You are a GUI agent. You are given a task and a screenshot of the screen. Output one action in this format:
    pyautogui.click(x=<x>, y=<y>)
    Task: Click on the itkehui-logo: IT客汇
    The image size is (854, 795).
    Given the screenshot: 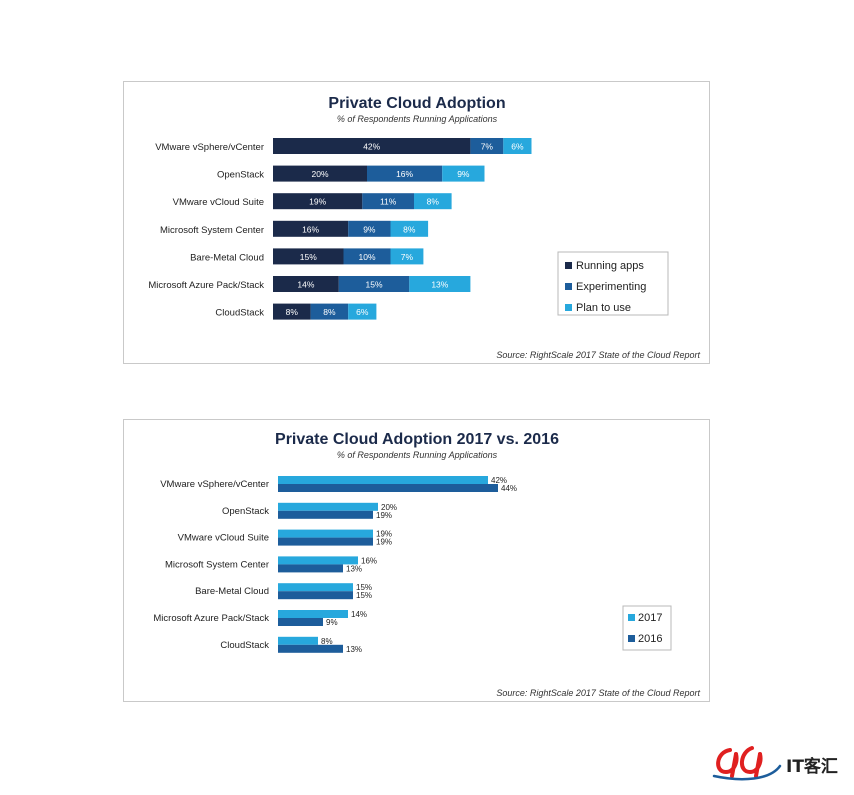 What is the action you would take?
    pyautogui.click(x=779, y=763)
    